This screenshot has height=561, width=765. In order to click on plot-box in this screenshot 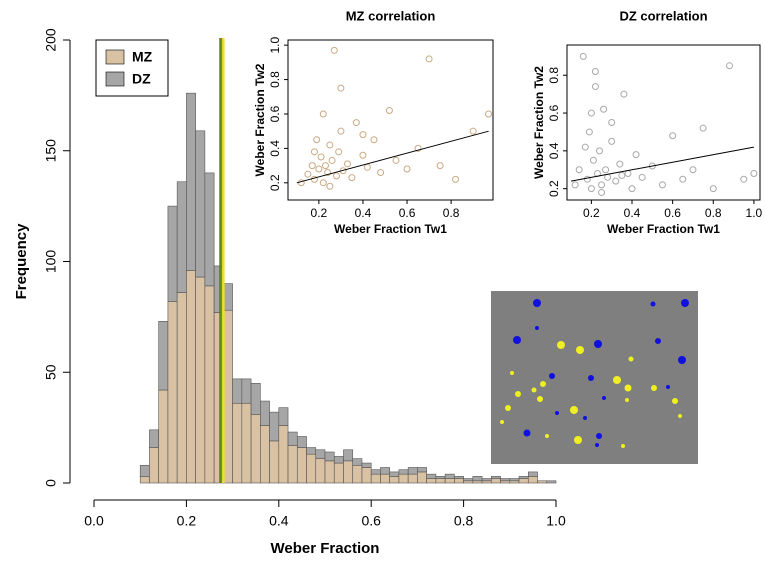, I will do `click(663, 122)`.